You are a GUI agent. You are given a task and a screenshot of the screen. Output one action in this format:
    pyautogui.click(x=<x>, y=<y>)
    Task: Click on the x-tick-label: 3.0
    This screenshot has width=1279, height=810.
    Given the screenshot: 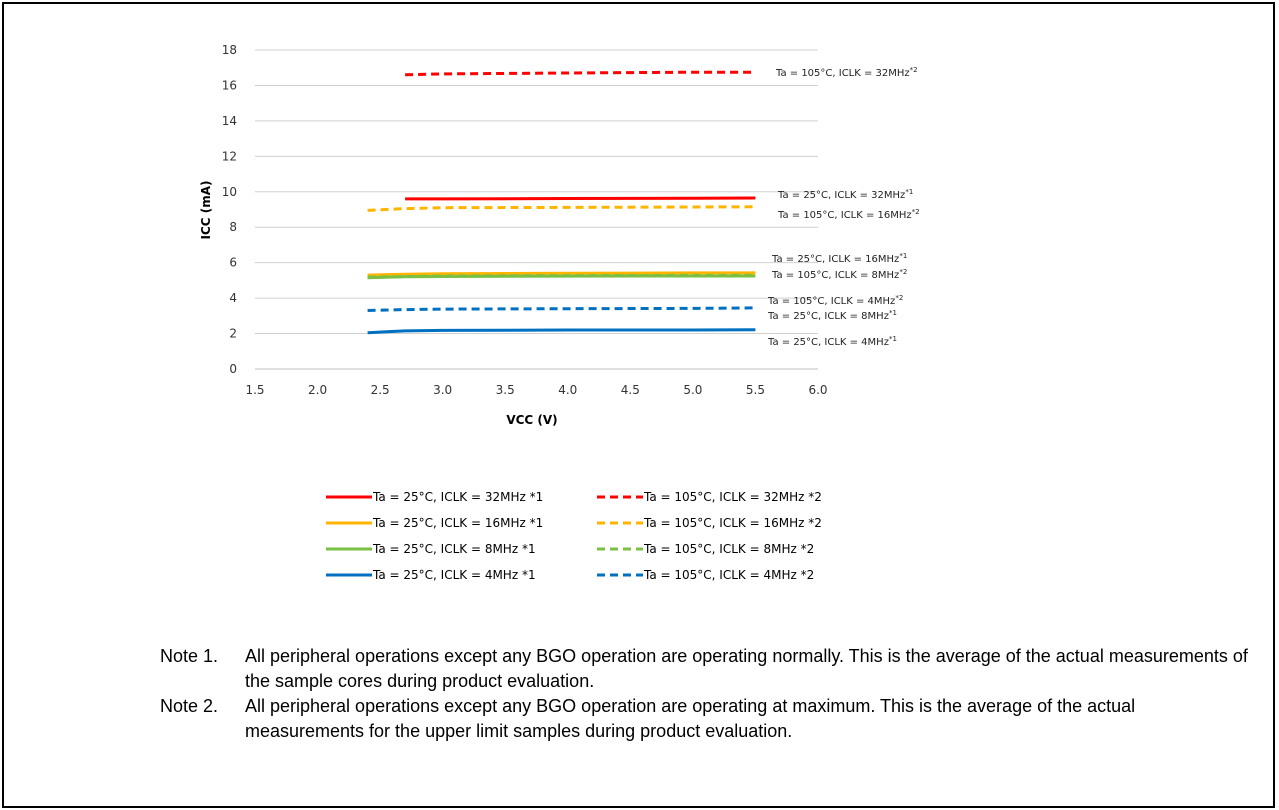 What is the action you would take?
    pyautogui.click(x=442, y=390)
    